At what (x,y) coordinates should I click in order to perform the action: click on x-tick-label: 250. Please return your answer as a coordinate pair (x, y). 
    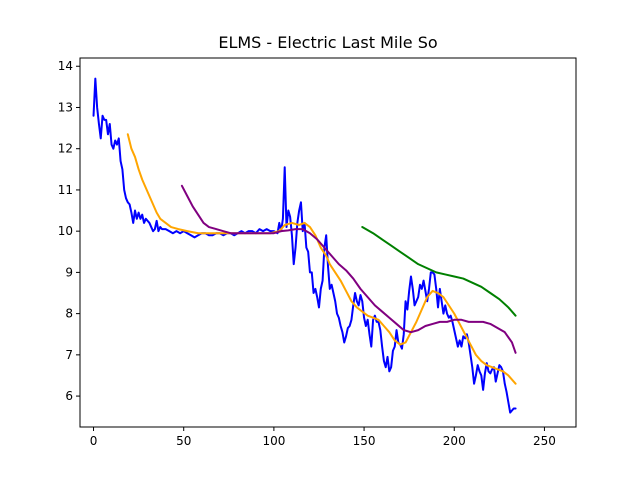
    Looking at the image, I should click on (544, 441).